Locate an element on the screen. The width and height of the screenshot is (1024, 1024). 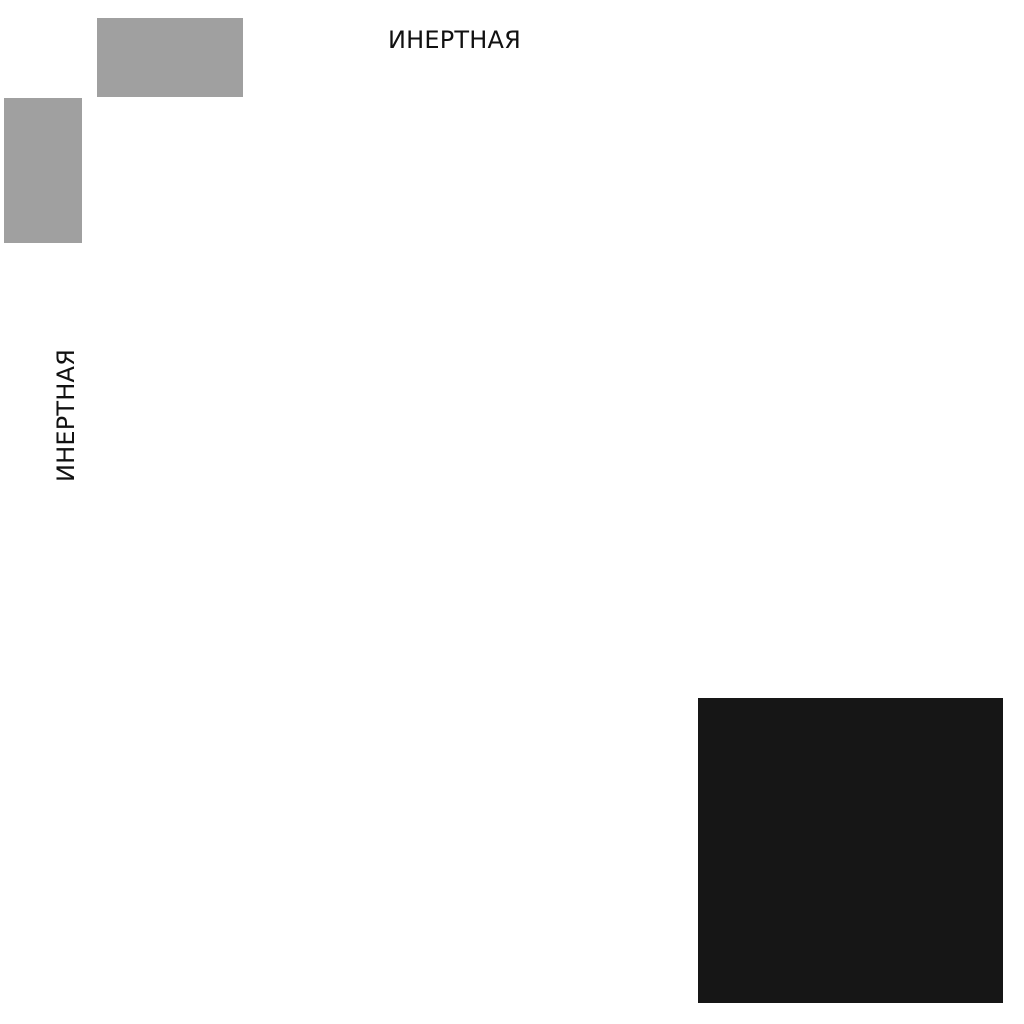
dark-square-block is located at coordinates (850, 850).